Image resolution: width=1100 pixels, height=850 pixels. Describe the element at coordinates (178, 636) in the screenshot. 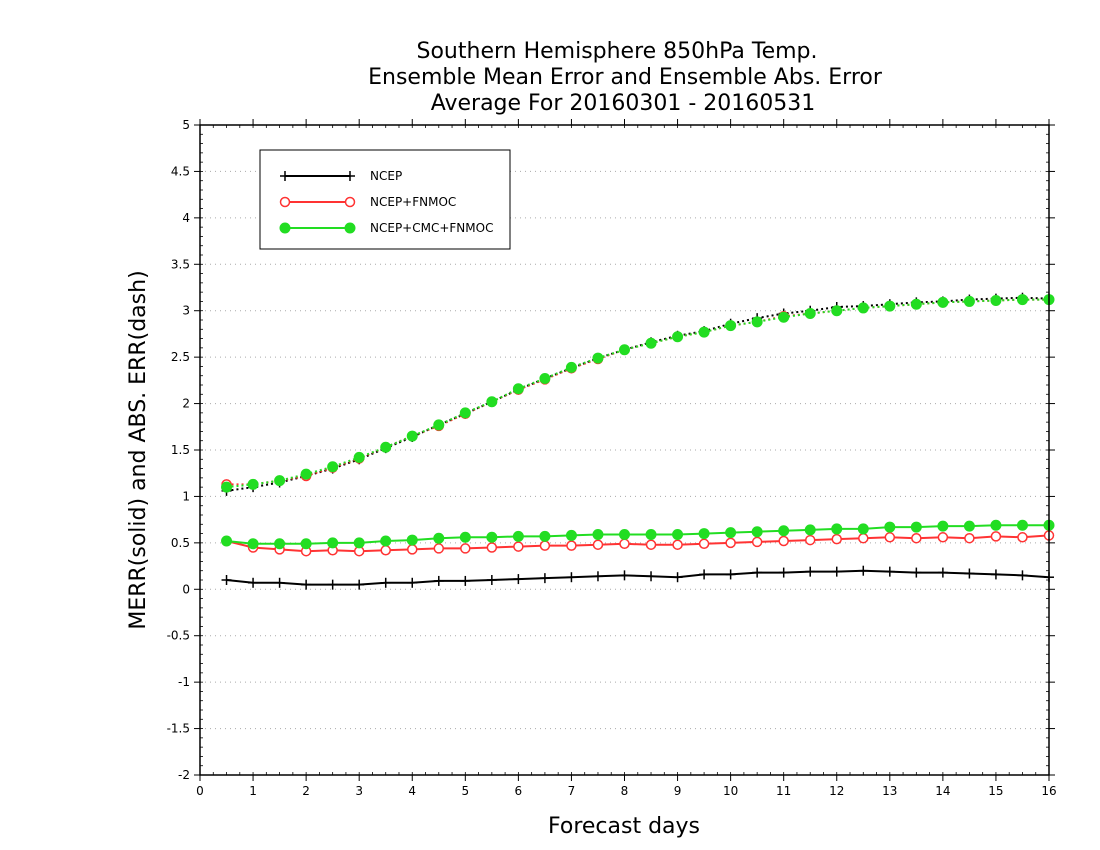

I see `y-tick-label: -0.5` at that location.